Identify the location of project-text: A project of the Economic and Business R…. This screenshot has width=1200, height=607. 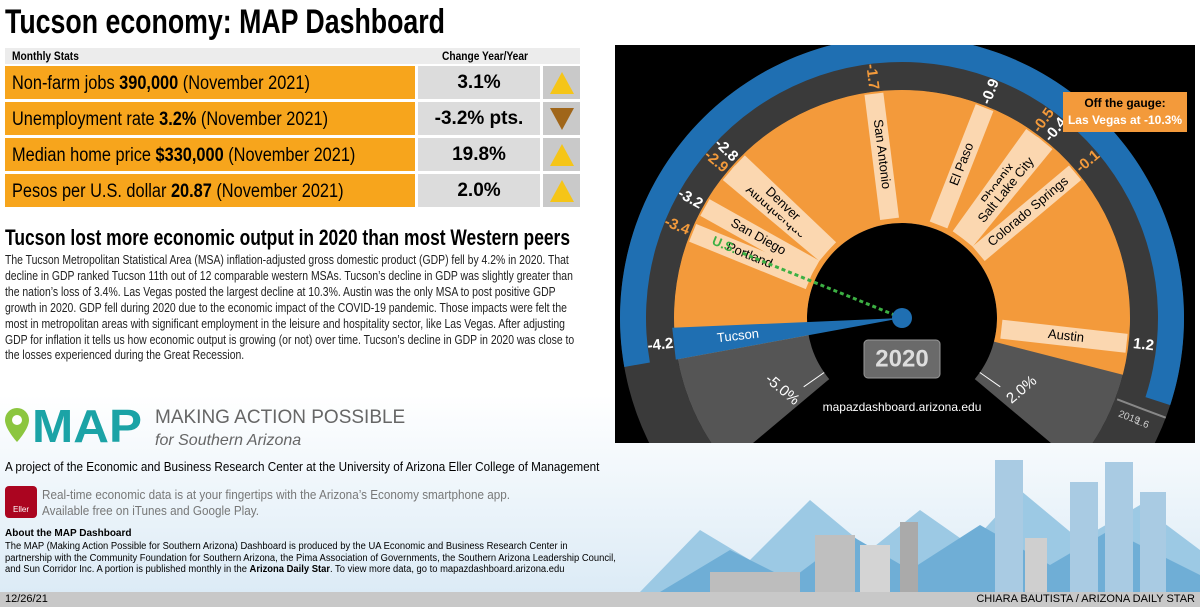
(302, 466).